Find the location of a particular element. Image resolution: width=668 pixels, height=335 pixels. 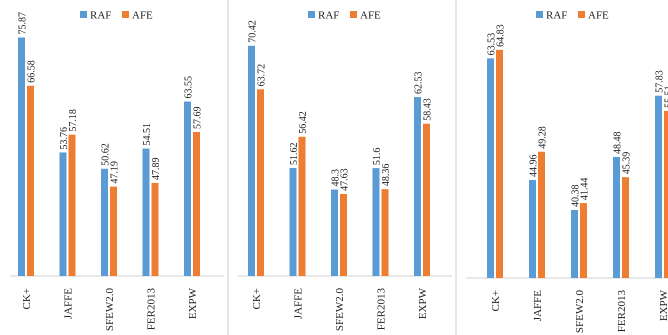

data-label: 47.63 is located at coordinates (345, 179).